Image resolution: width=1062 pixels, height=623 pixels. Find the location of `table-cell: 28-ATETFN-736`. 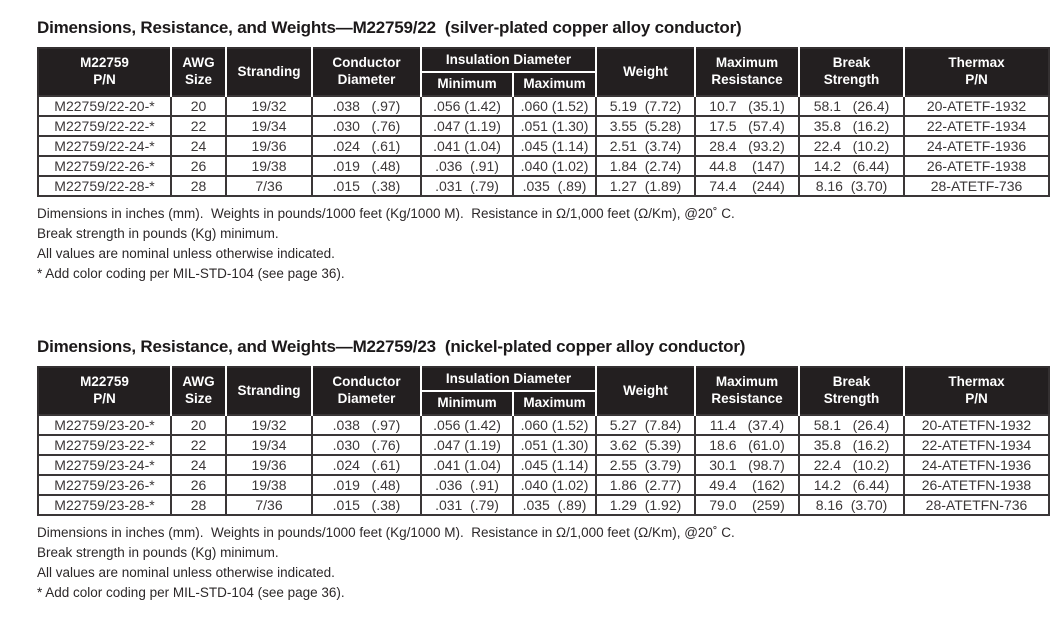

table-cell: 28-ATETFN-736 is located at coordinates (976, 505).